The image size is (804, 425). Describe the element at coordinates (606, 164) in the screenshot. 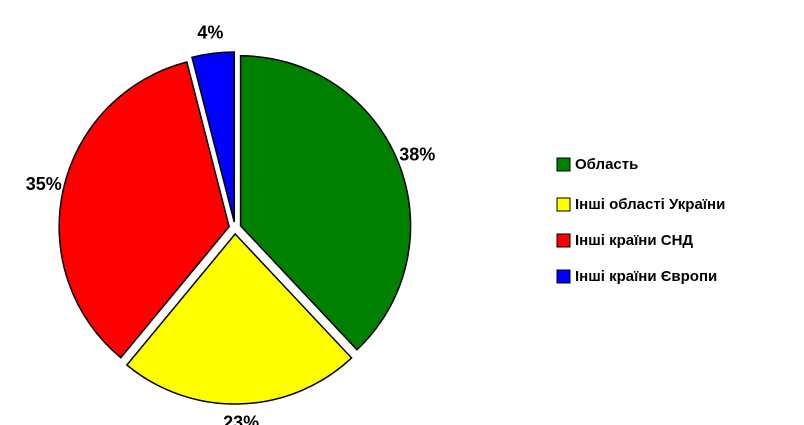

I see `legend-label: Область` at that location.